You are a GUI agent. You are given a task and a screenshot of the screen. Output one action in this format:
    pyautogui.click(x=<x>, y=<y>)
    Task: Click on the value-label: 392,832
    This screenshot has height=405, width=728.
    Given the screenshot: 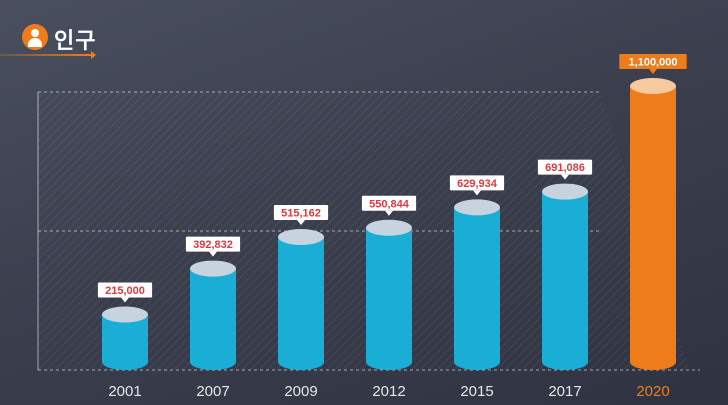 What is the action you would take?
    pyautogui.click(x=213, y=245)
    